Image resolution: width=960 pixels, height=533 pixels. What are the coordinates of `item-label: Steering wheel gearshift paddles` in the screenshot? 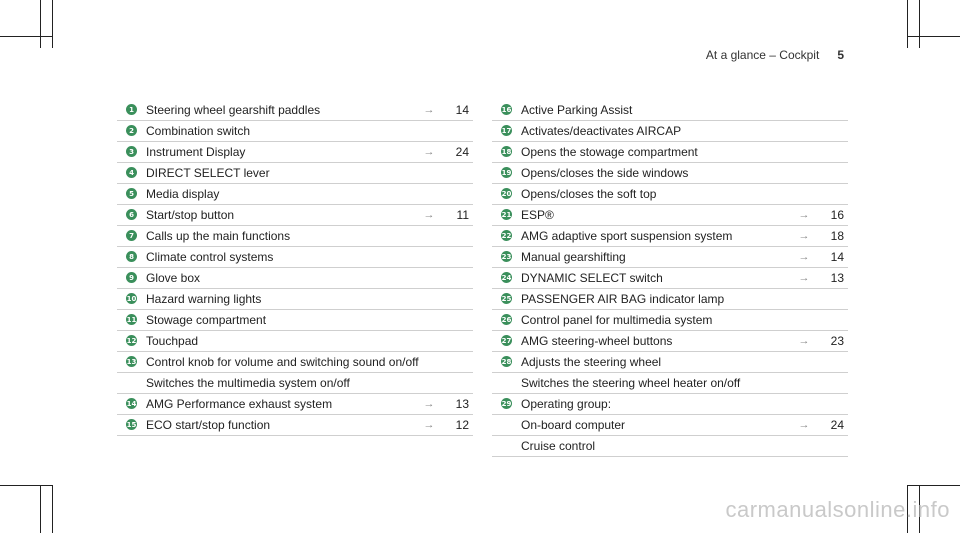 It's located at (233, 110).